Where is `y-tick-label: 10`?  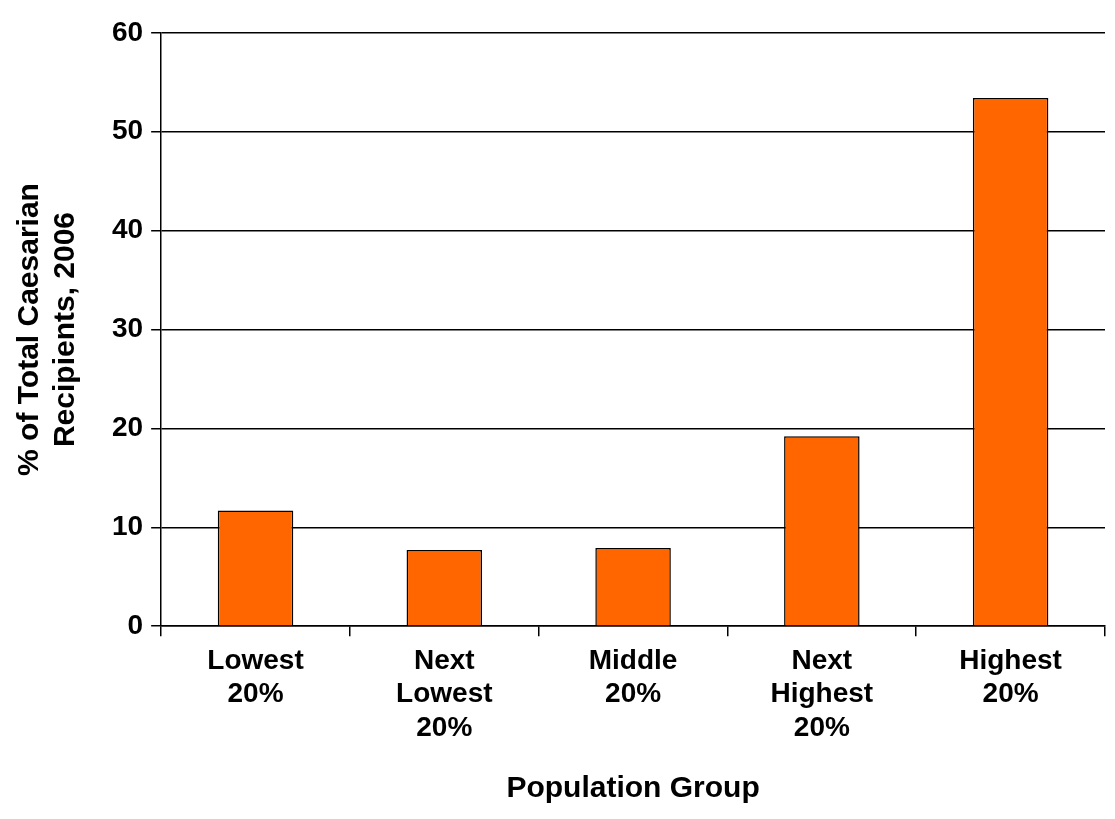 y-tick-label: 10 is located at coordinates (127, 526).